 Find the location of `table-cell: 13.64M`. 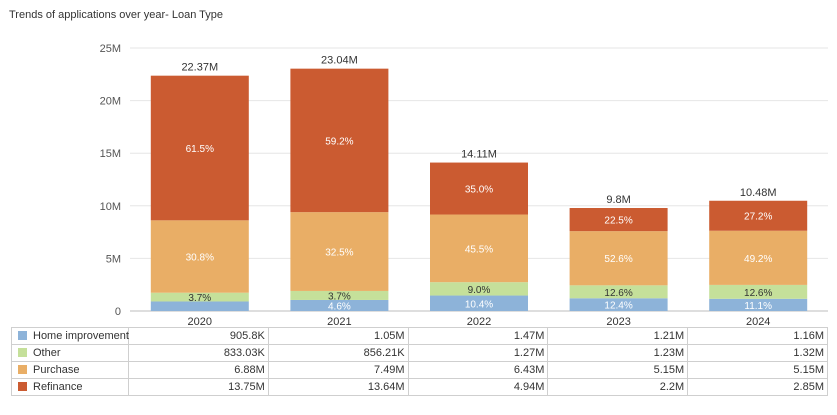

table-cell: 13.64M is located at coordinates (338, 387).